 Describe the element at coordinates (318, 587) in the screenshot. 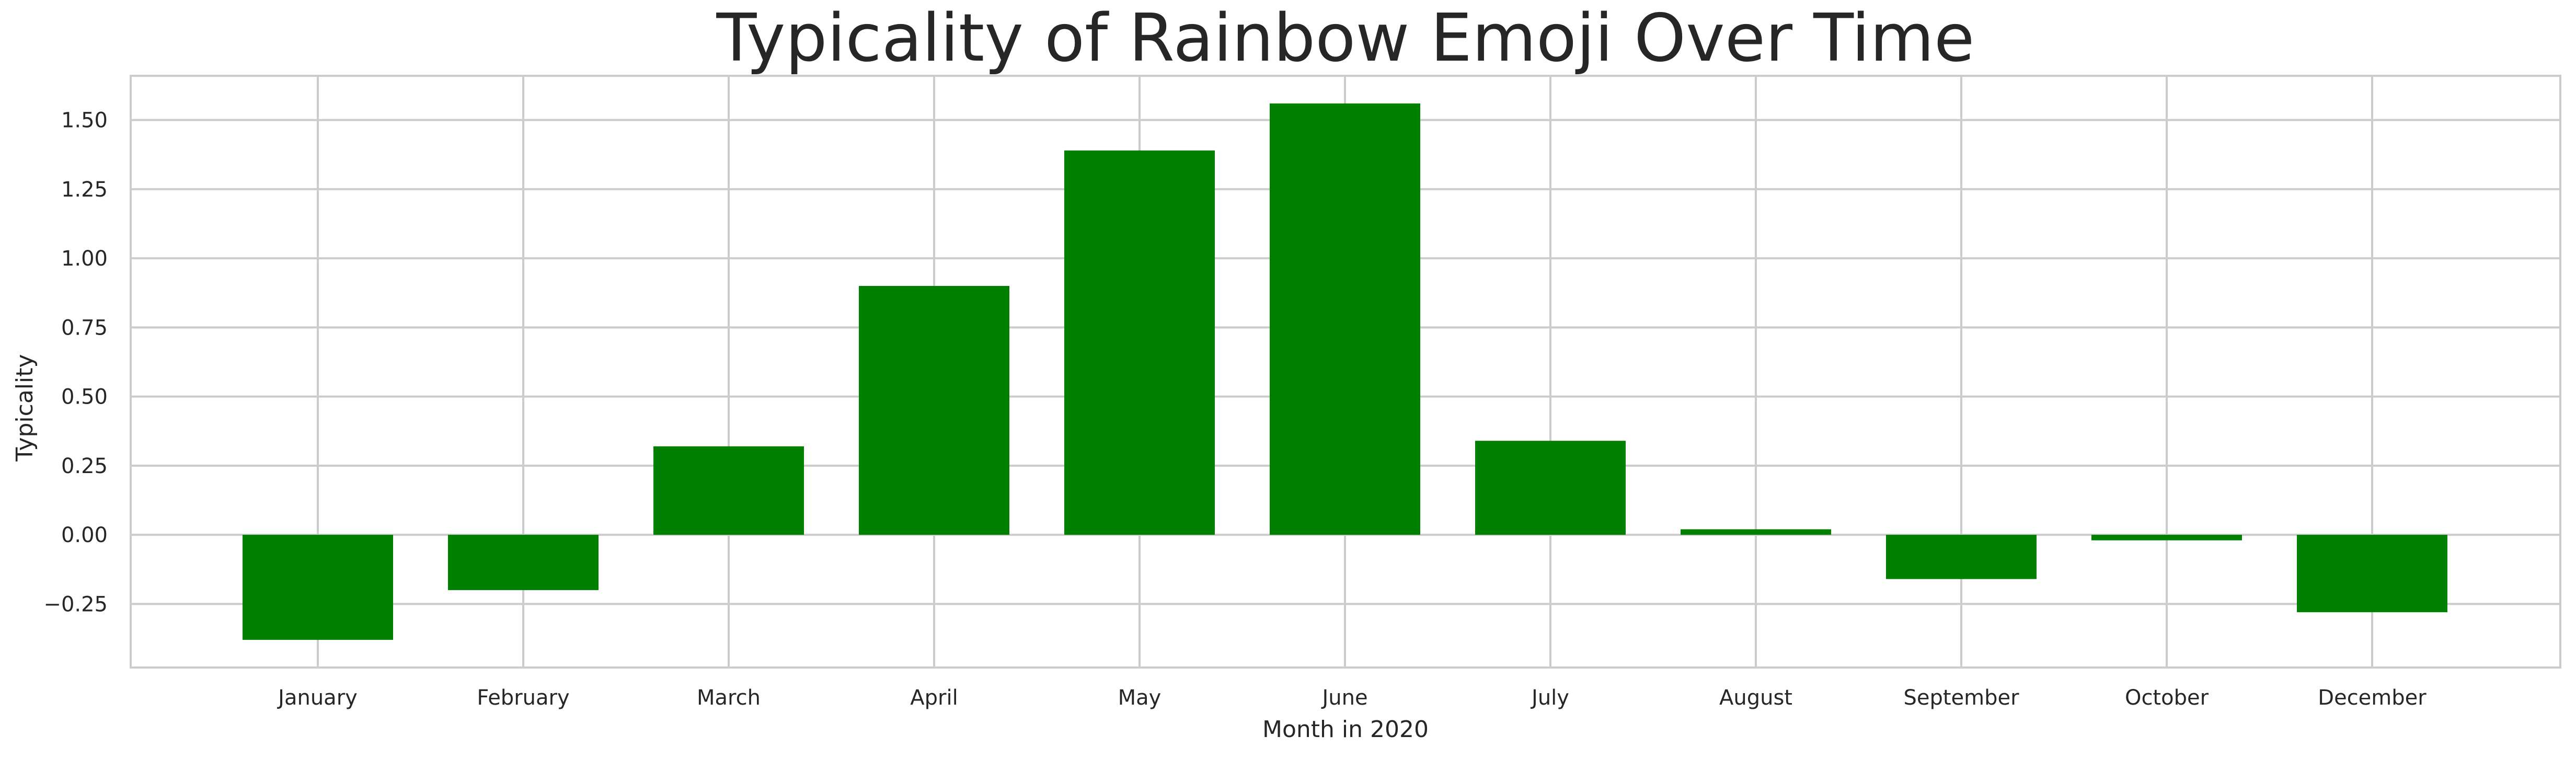

I see `bar-january` at that location.